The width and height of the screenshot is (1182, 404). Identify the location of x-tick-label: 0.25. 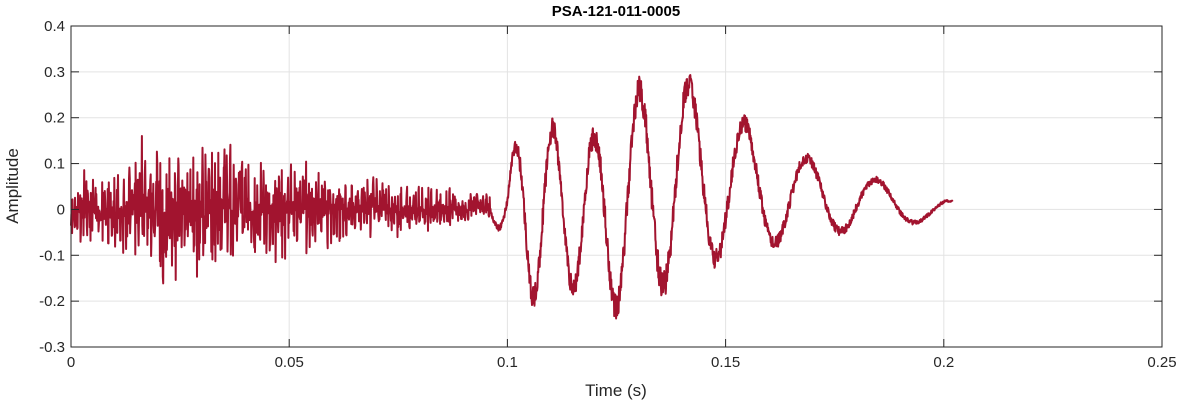
(1161, 362).